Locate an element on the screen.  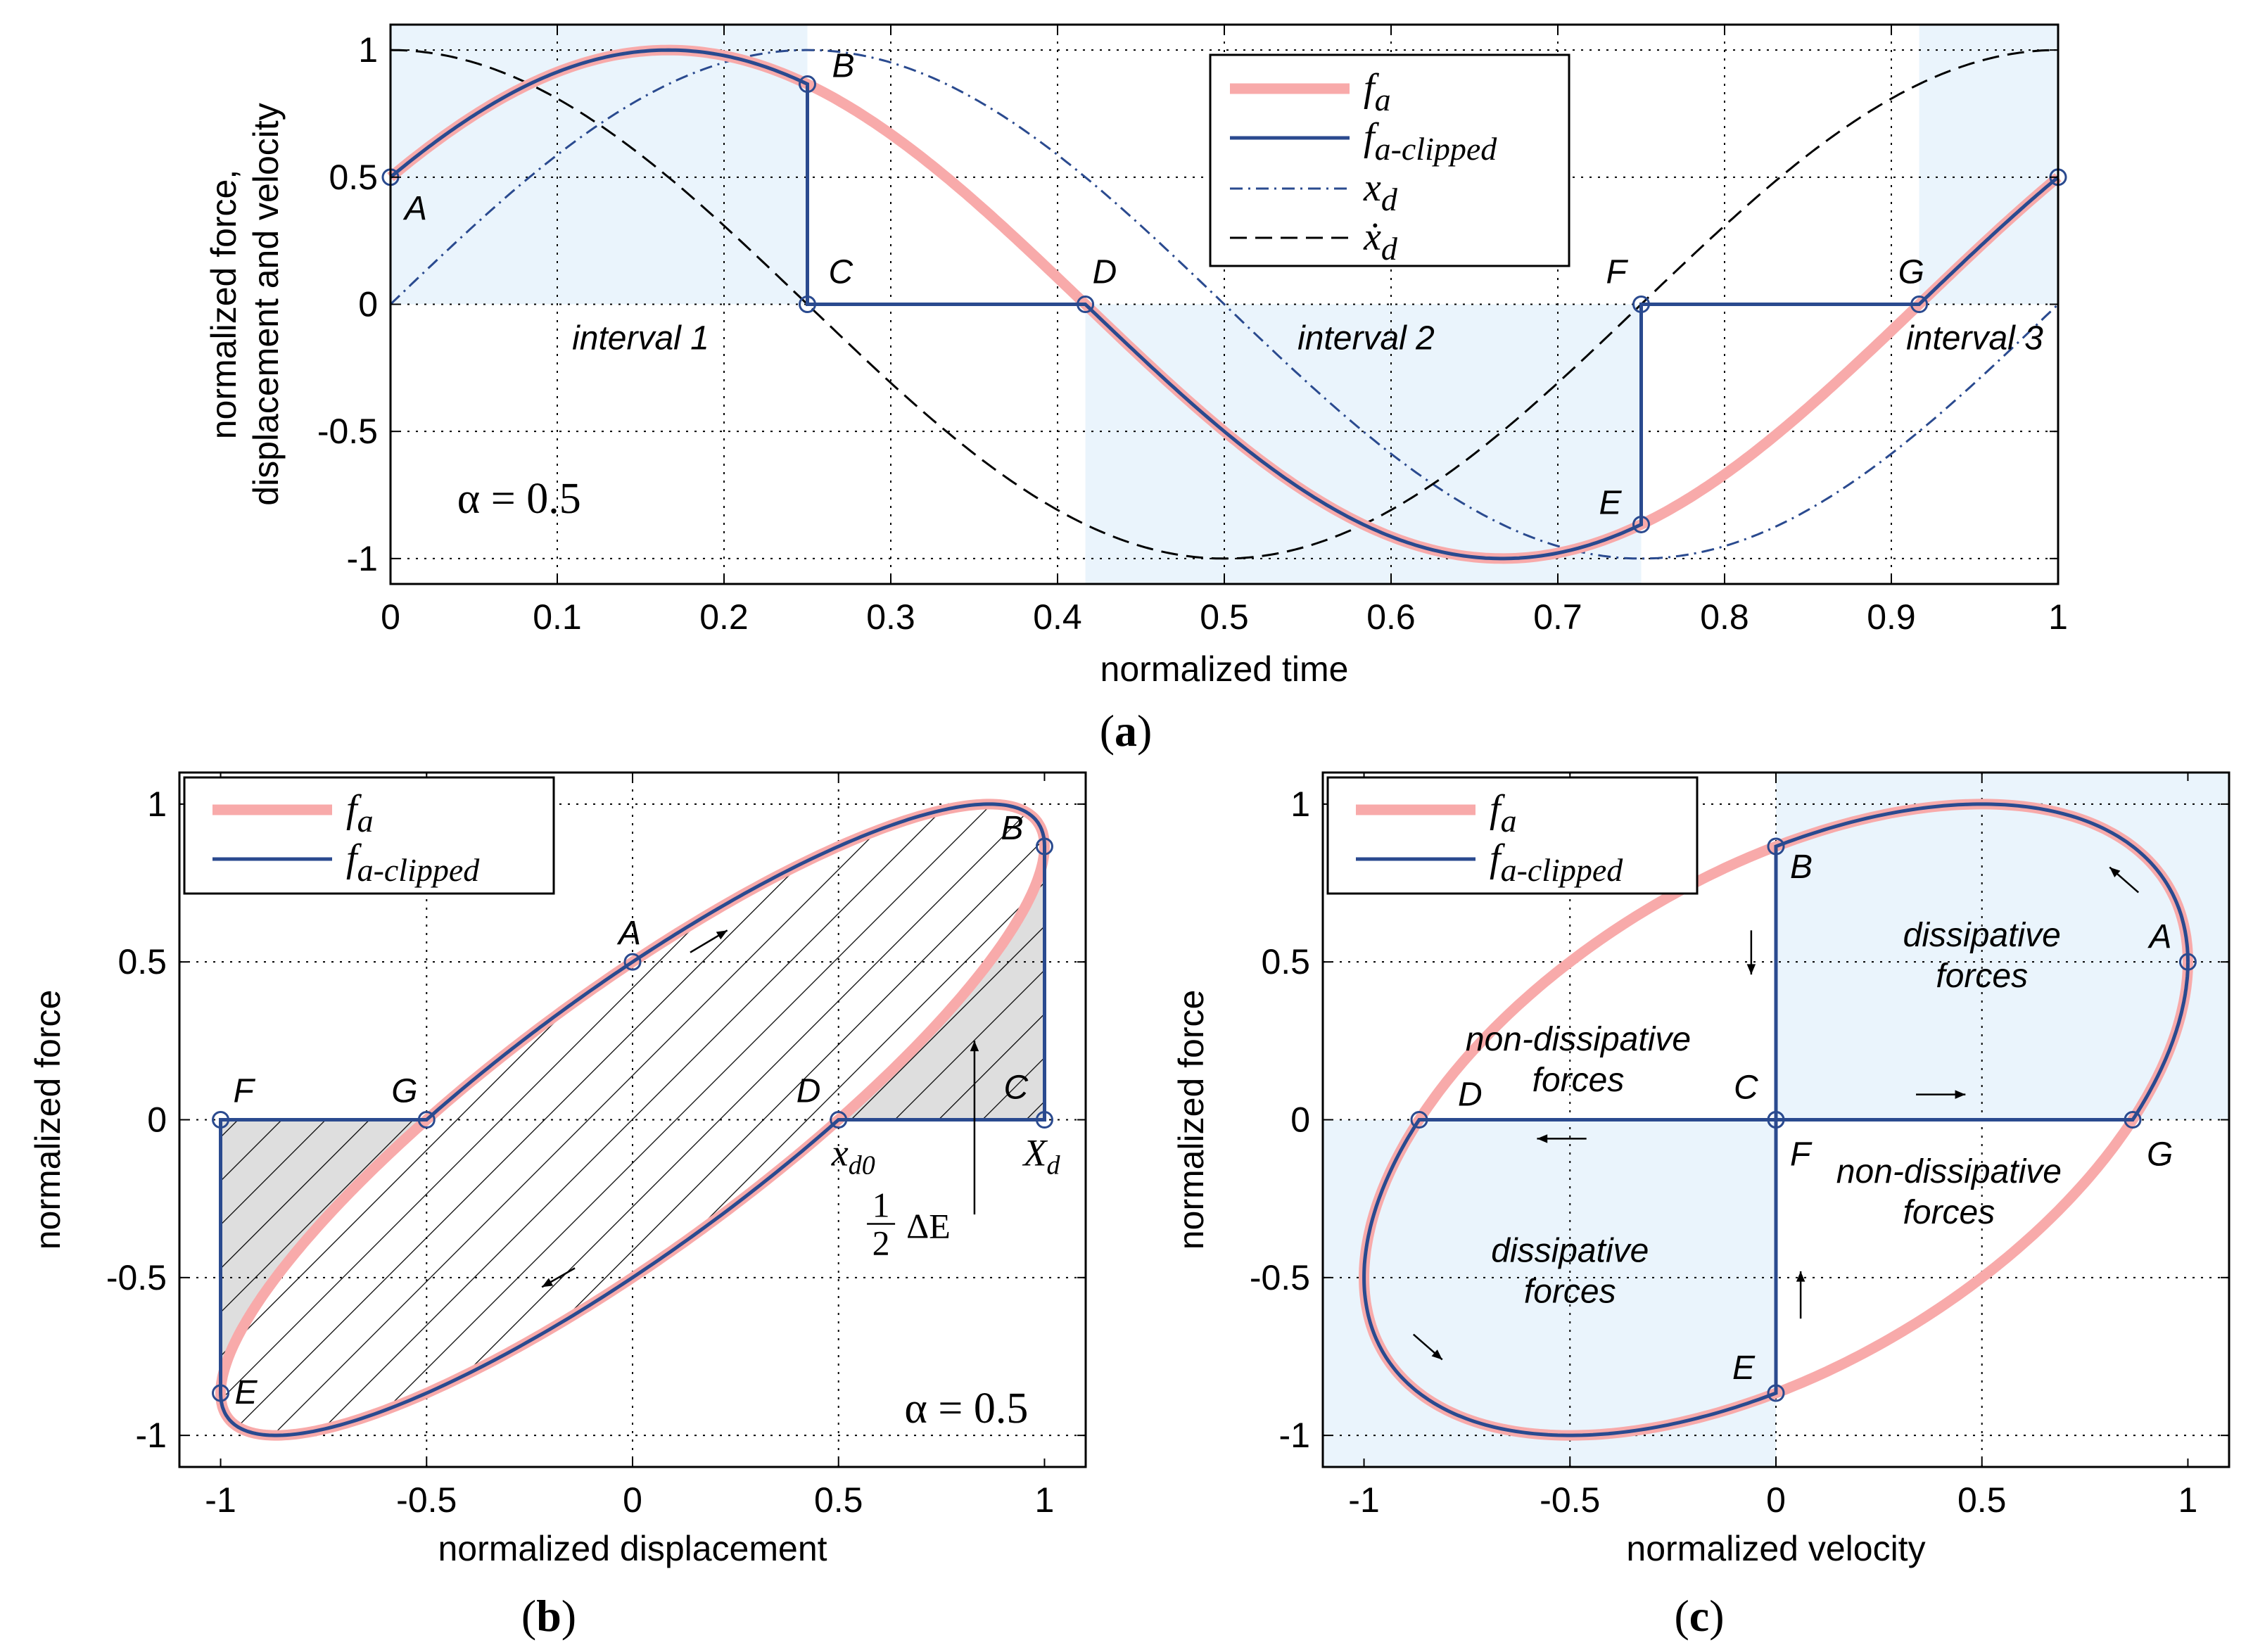
panel-b-y-tick-label: 0 is located at coordinates (157, 1120).